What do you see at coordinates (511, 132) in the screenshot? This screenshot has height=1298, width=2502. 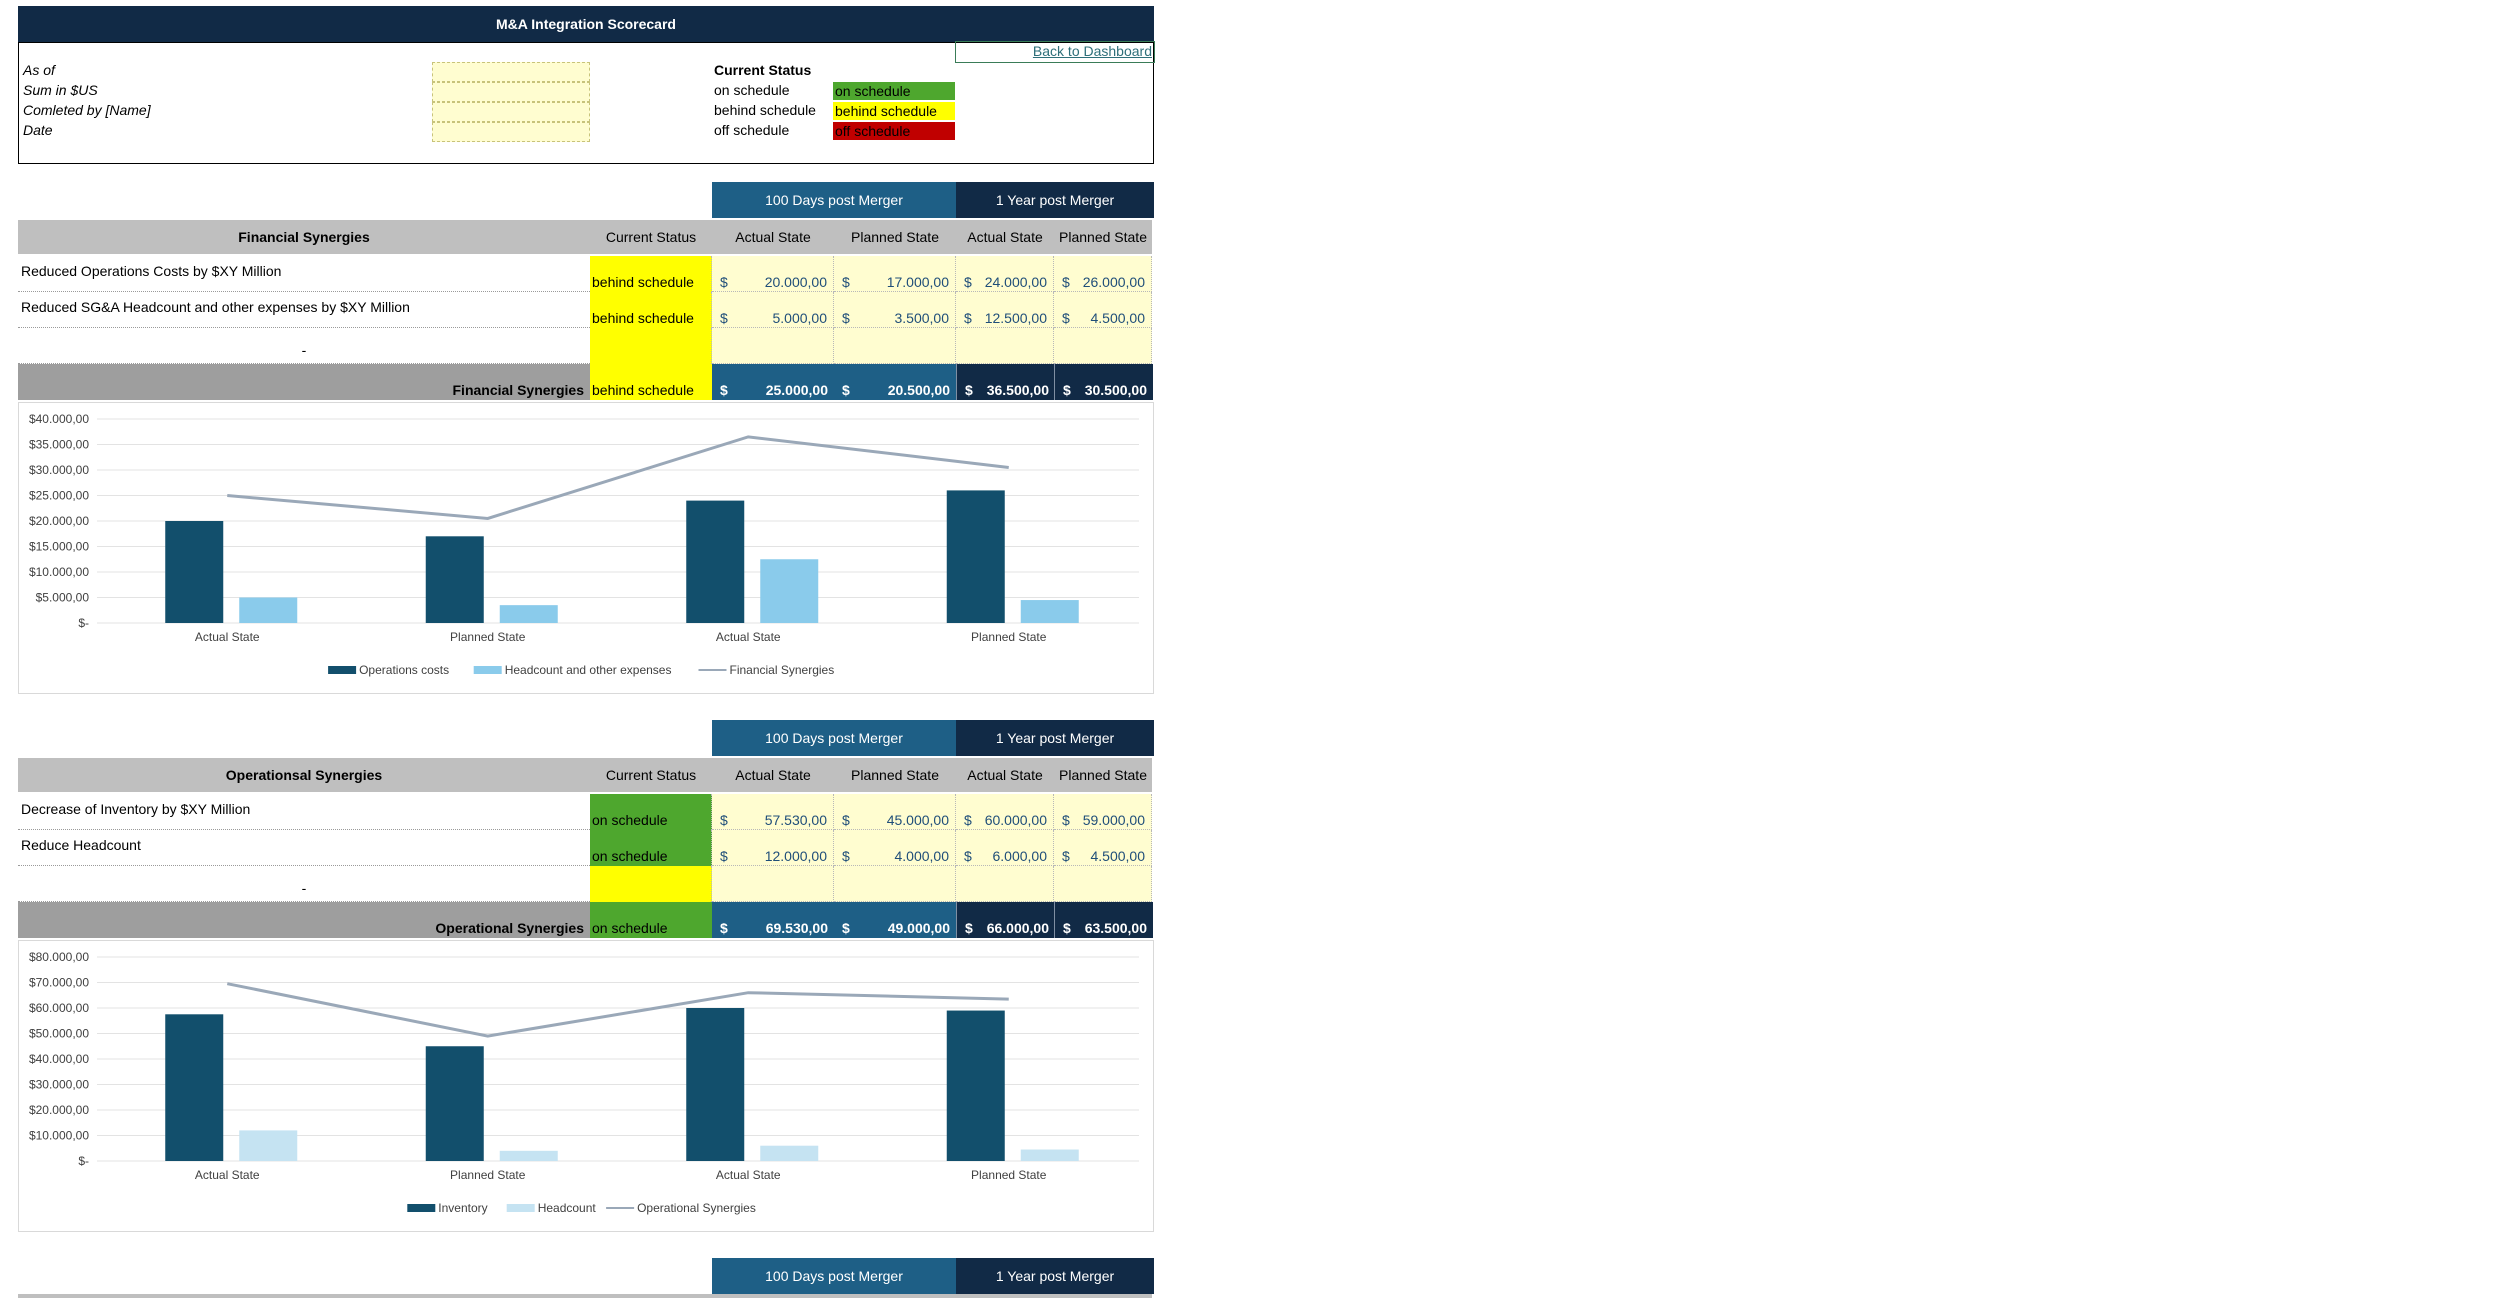 I see `date-input` at bounding box center [511, 132].